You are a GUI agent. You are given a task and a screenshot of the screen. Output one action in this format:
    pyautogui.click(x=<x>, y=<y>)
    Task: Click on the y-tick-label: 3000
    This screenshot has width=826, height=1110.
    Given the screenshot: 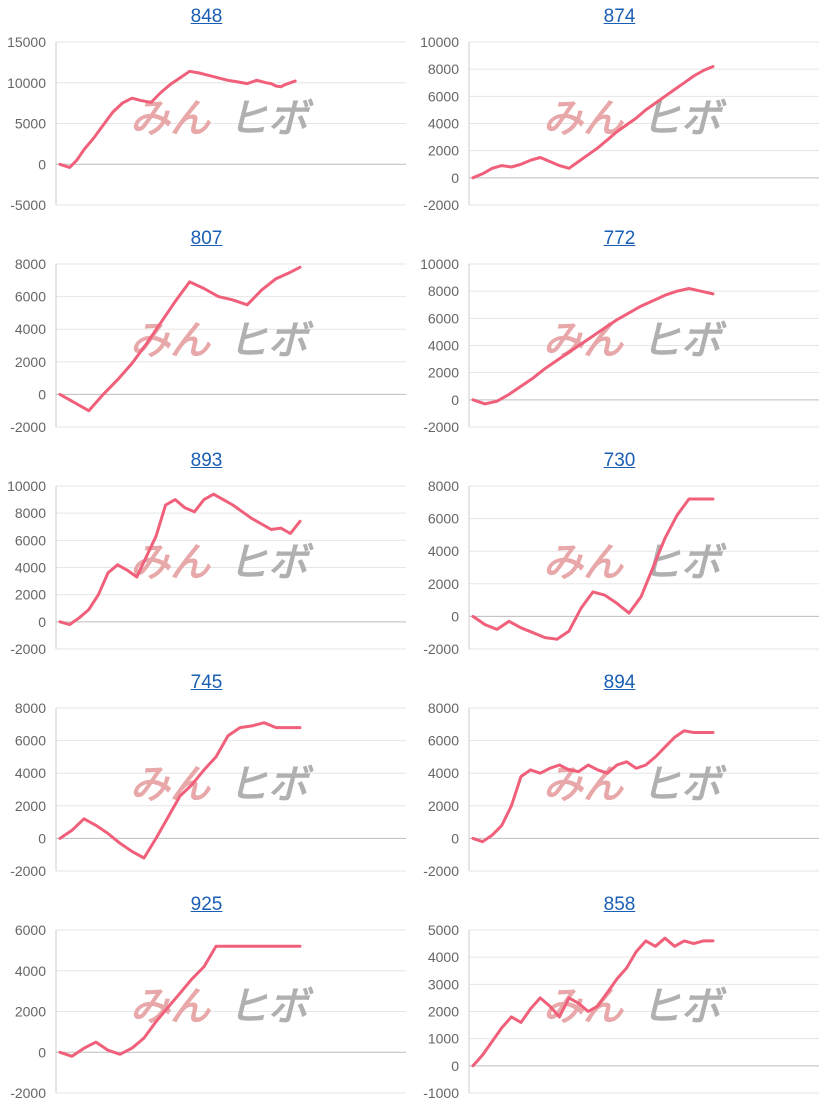 What is the action you would take?
    pyautogui.click(x=443, y=984)
    